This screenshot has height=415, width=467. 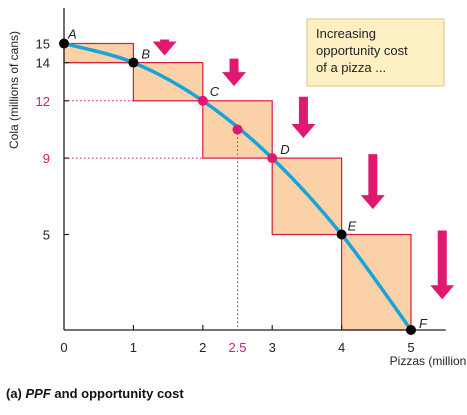 What do you see at coordinates (133, 347) in the screenshot?
I see `x-tick-1: 1` at bounding box center [133, 347].